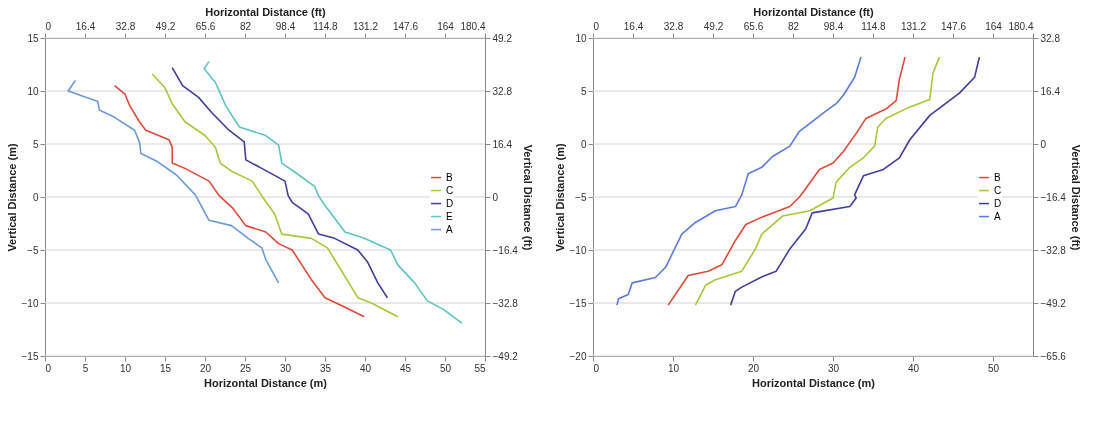  I want to click on x-tick-label: 35, so click(325, 368).